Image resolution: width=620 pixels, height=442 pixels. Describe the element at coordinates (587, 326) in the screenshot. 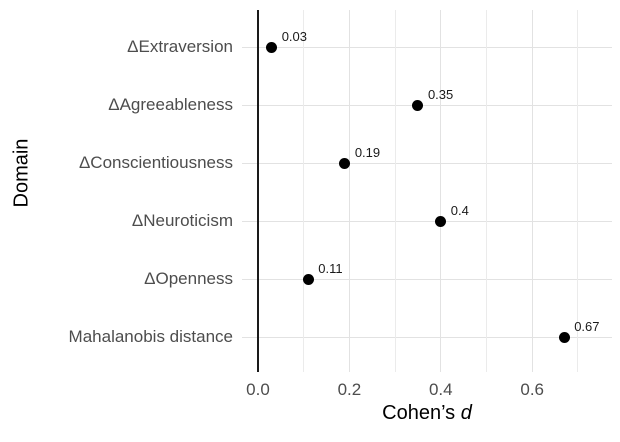

I see `data-point-value-label: 0.67` at that location.